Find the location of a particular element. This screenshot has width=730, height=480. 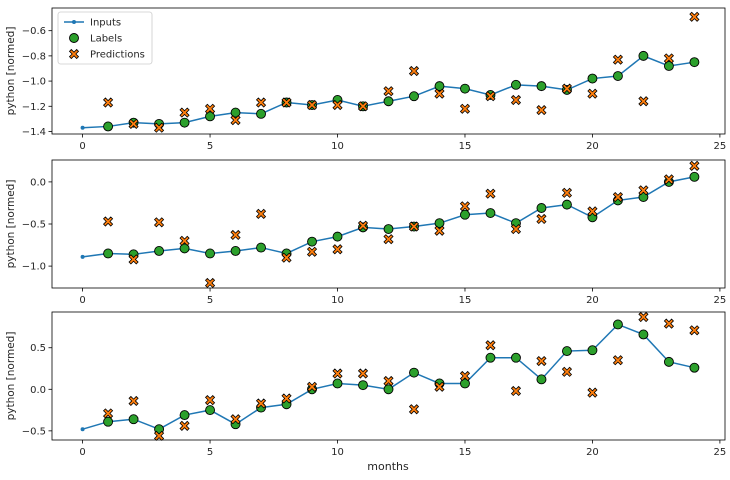

legend: Inputs Labels Predictions is located at coordinates (105, 38).